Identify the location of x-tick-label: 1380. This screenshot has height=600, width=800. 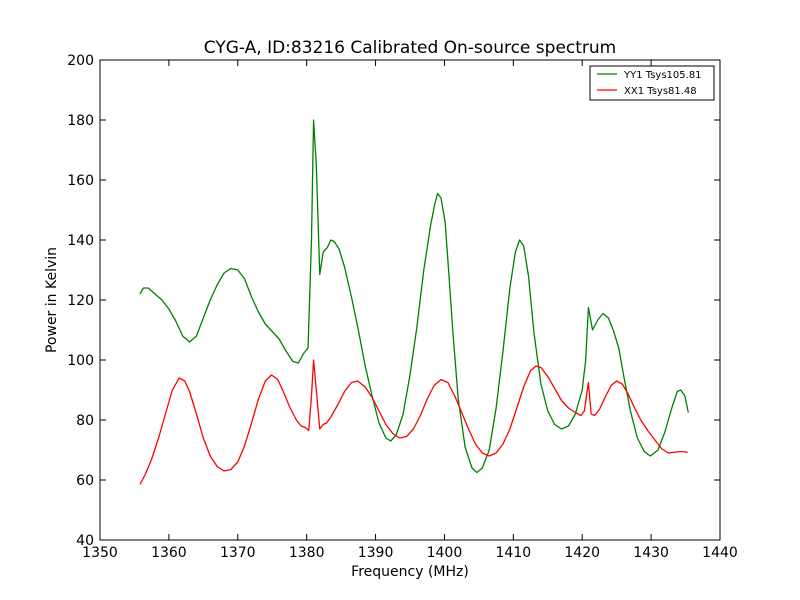
(307, 553).